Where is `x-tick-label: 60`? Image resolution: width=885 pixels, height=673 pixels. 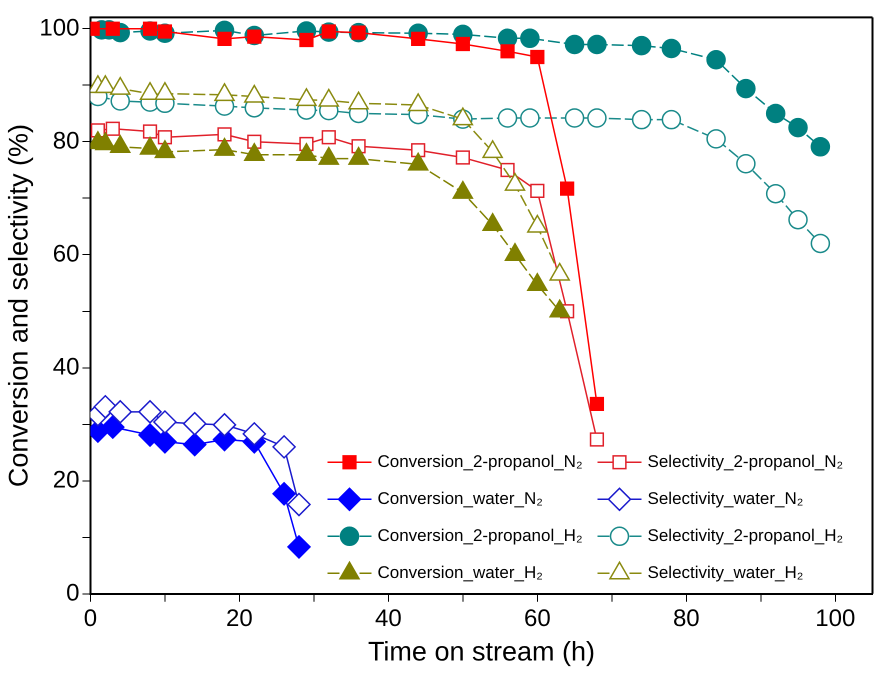
x-tick-label: 60 is located at coordinates (537, 618).